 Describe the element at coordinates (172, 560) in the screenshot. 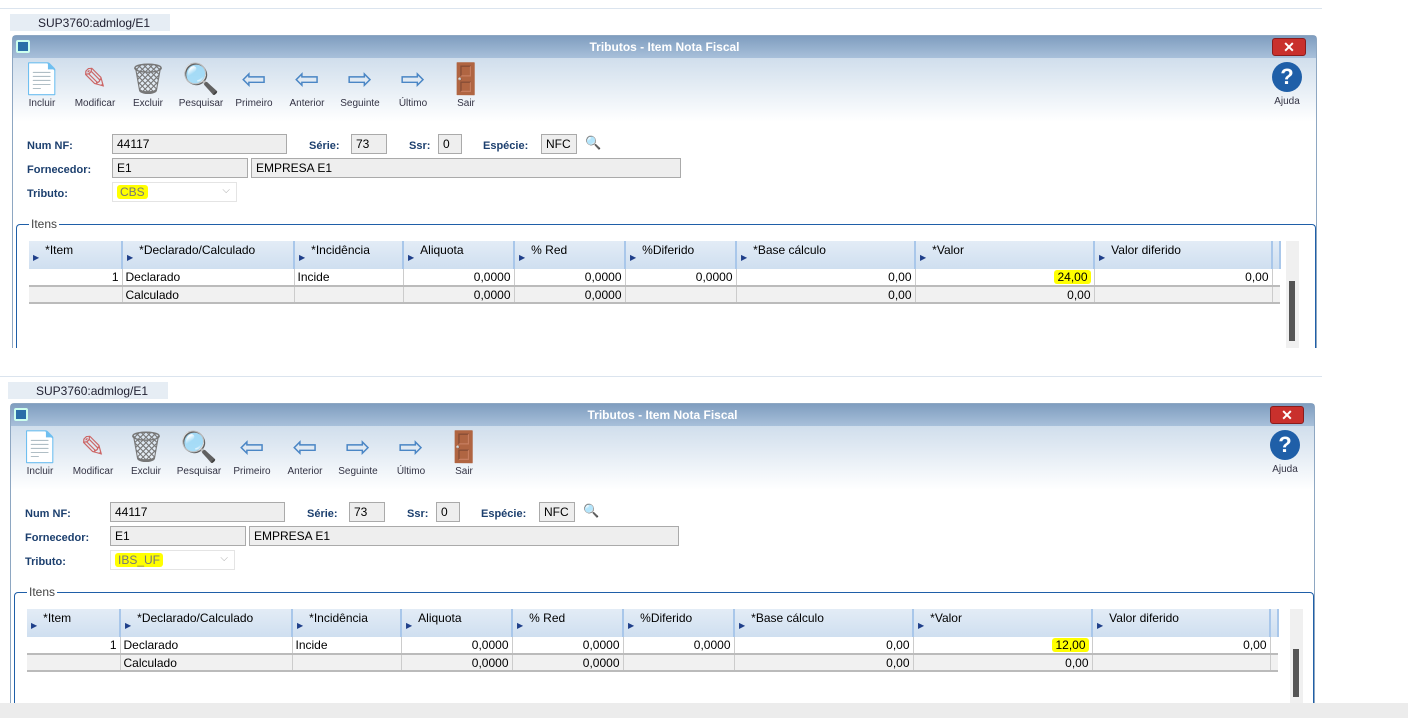

I see `tributo-select: IBS_UF ⌵` at that location.